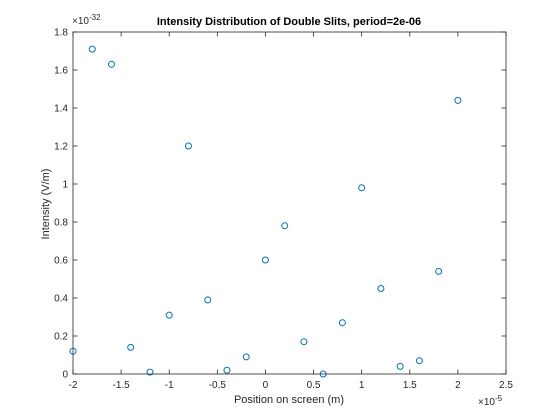  Describe the element at coordinates (169, 385) in the screenshot. I see `x-tick-label: -1` at that location.